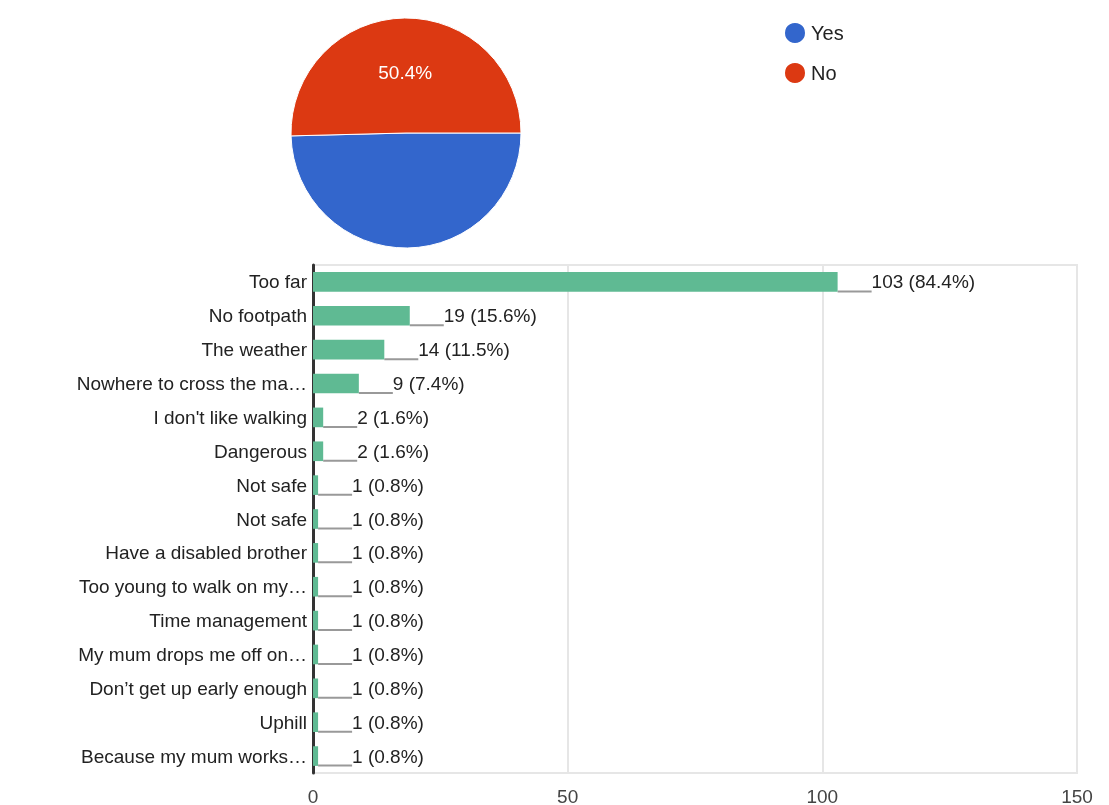 Image resolution: width=1109 pixels, height=805 pixels. Describe the element at coordinates (490, 316) in the screenshot. I see `data-label: 19 (15.6%)` at that location.